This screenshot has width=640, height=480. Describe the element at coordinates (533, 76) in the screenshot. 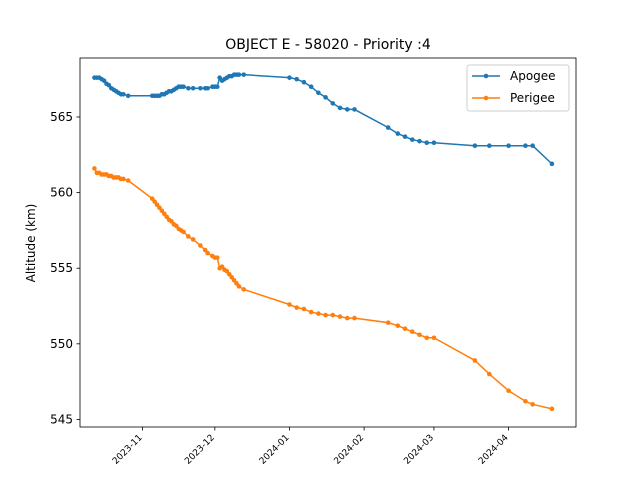

I see `legend-label: Apogee` at that location.